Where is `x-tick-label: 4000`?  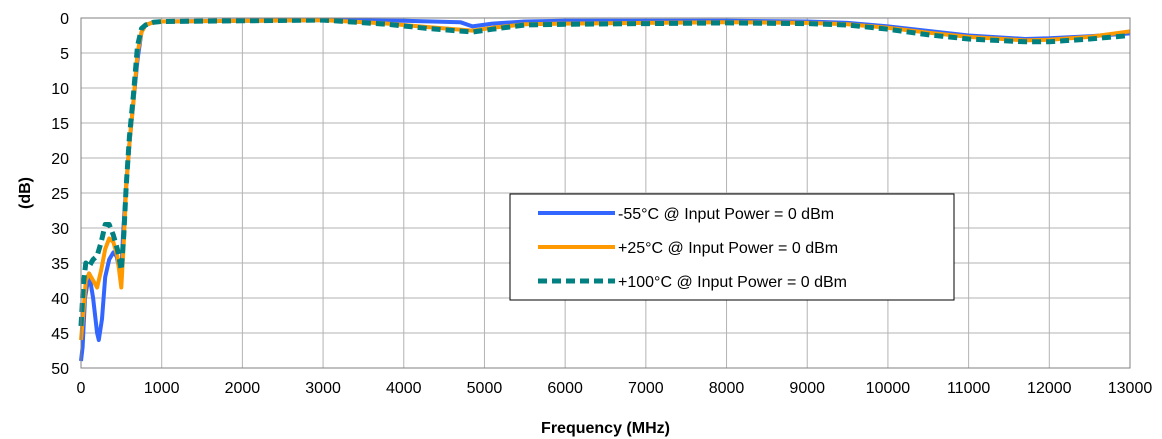 x-tick-label: 4000 is located at coordinates (404, 388).